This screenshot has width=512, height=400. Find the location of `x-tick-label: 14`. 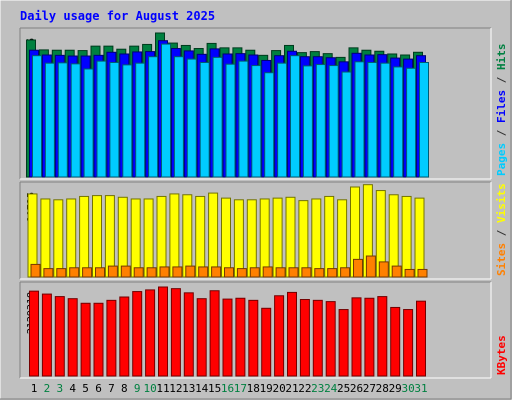

x-tick-label: 14 is located at coordinates (202, 388).